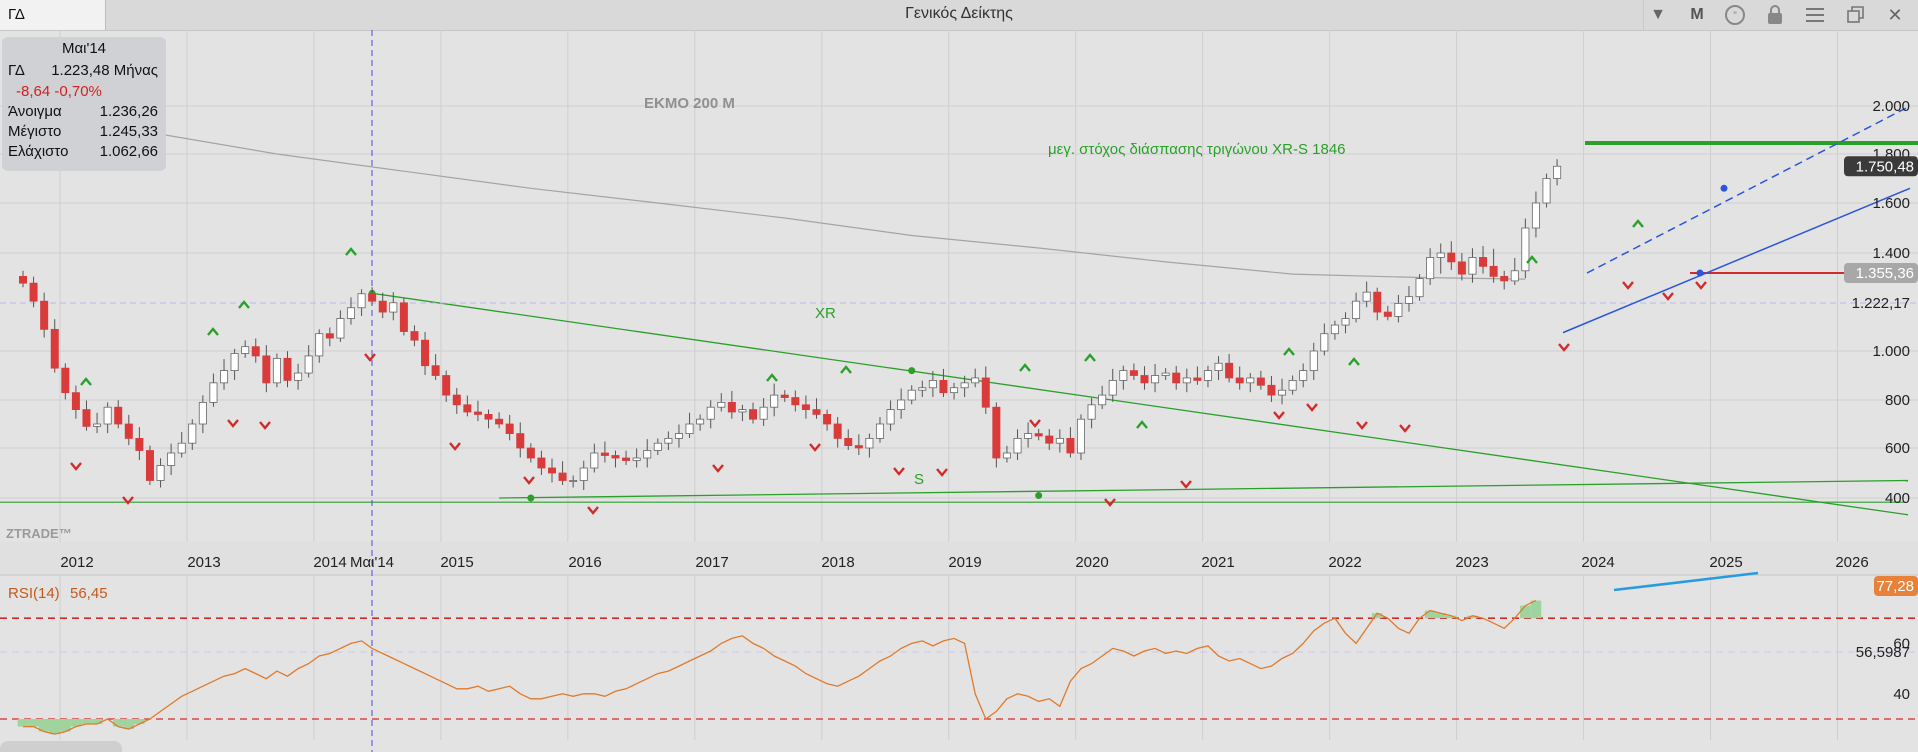 The image size is (1918, 752). What do you see at coordinates (1856, 15) in the screenshot?
I see `window-icon` at bounding box center [1856, 15].